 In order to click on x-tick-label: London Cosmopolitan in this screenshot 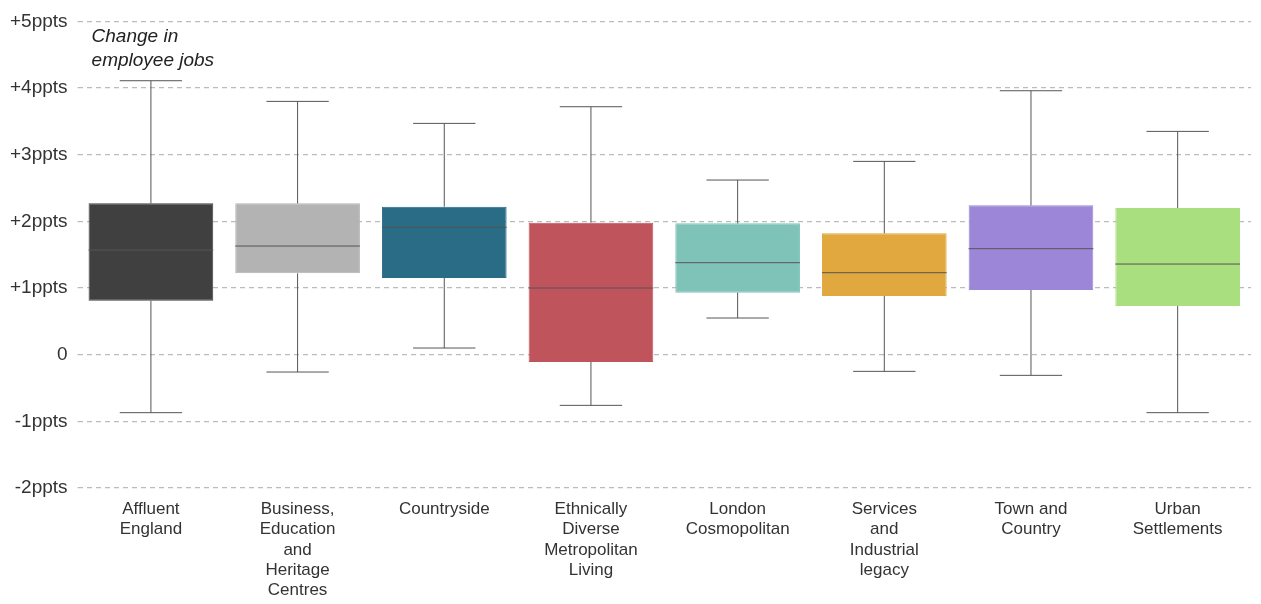, I will do `click(737, 518)`.